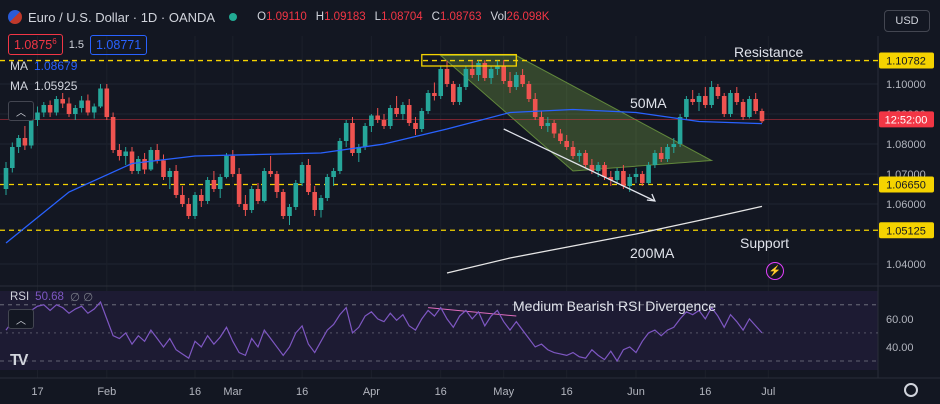  What do you see at coordinates (435, 17) in the screenshot?
I see `ohlc-close-key: C` at bounding box center [435, 17].